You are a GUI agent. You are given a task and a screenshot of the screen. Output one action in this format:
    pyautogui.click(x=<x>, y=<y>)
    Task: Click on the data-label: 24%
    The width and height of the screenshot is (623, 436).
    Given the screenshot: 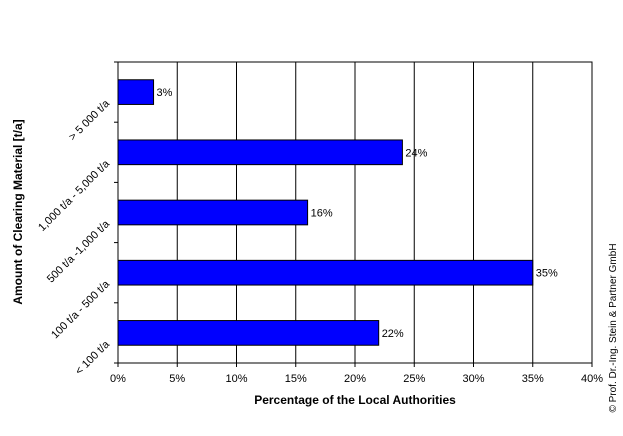 What is the action you would take?
    pyautogui.click(x=416, y=153)
    